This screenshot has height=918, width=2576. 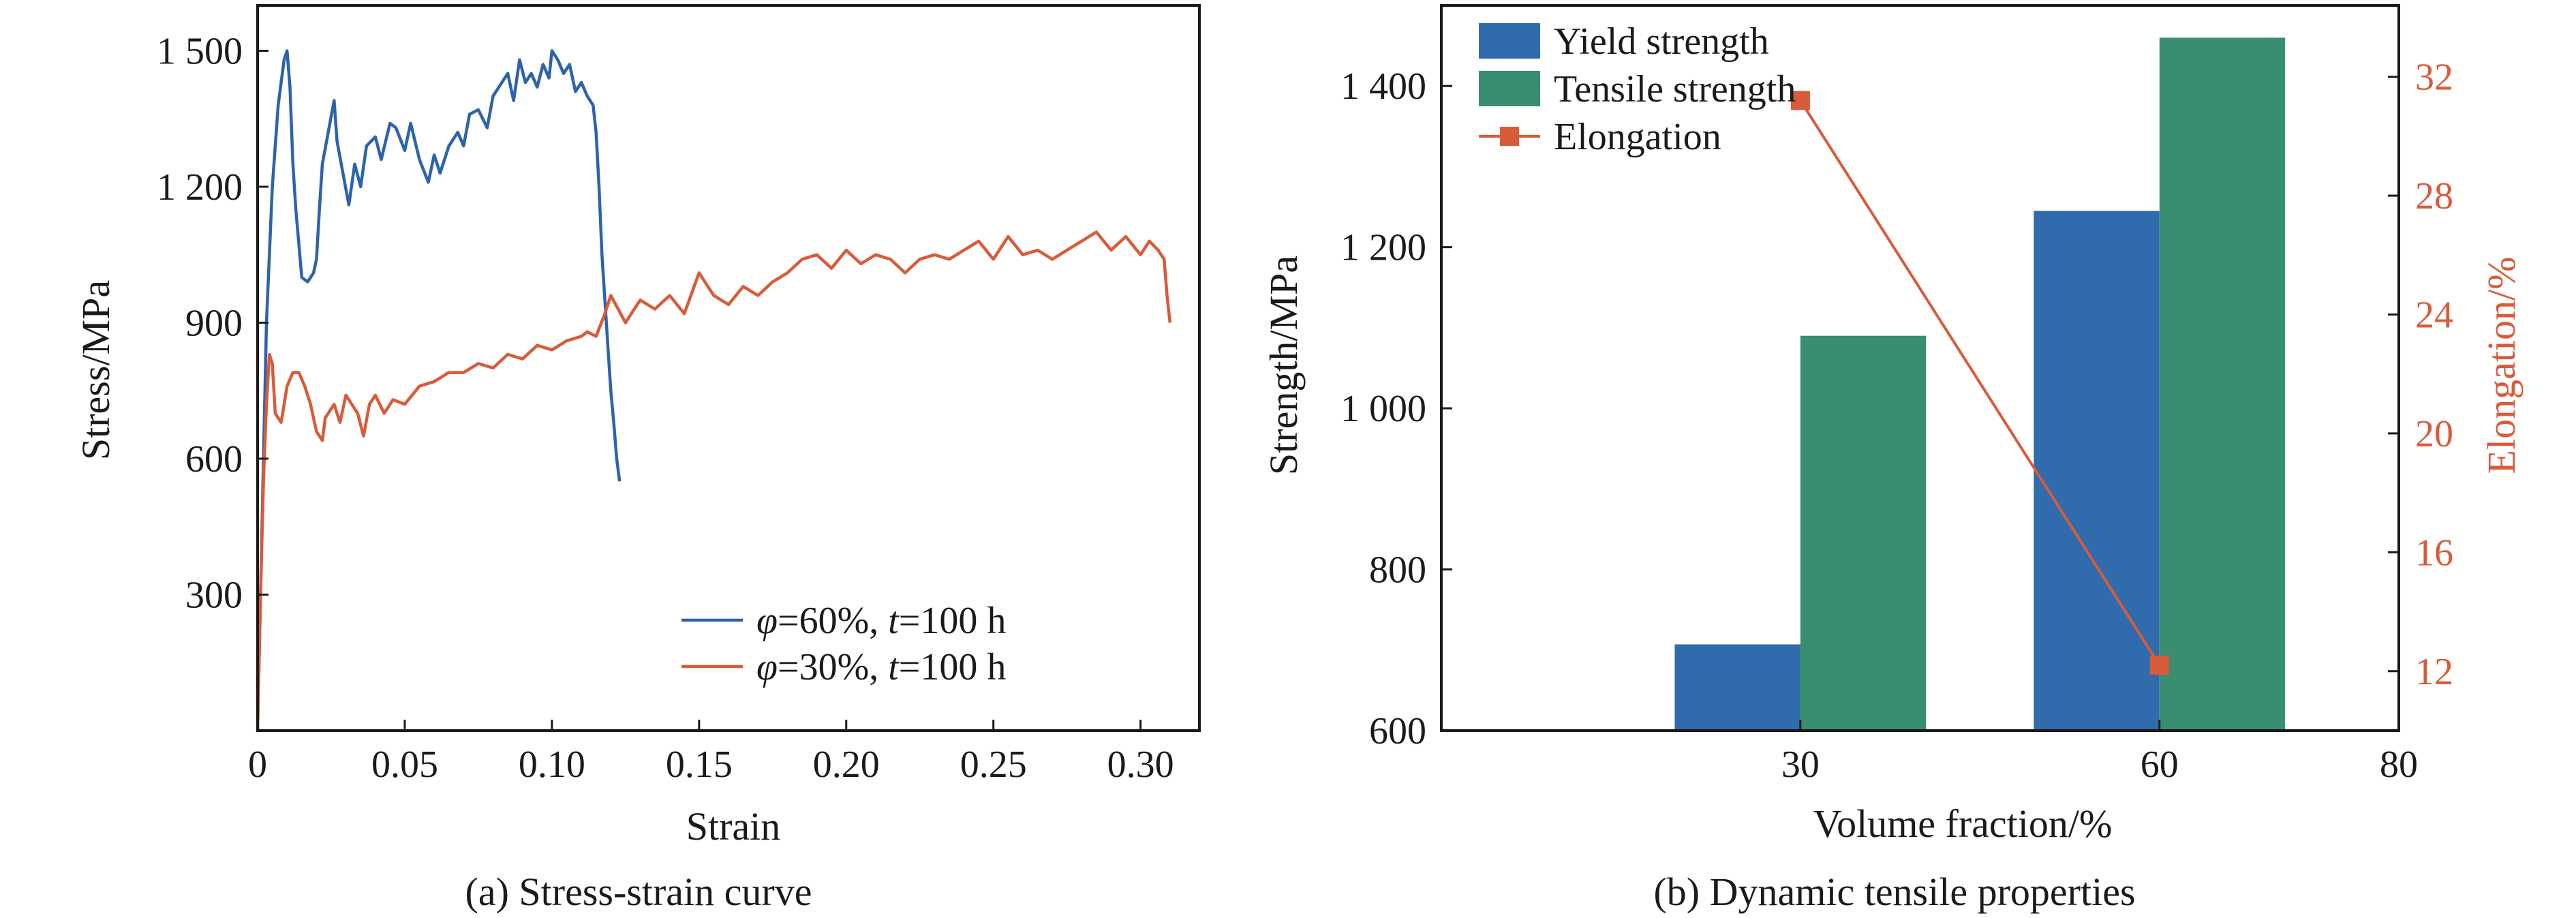 What do you see at coordinates (846, 765) in the screenshot?
I see `panel-a-x-tick-label: 0.20` at bounding box center [846, 765].